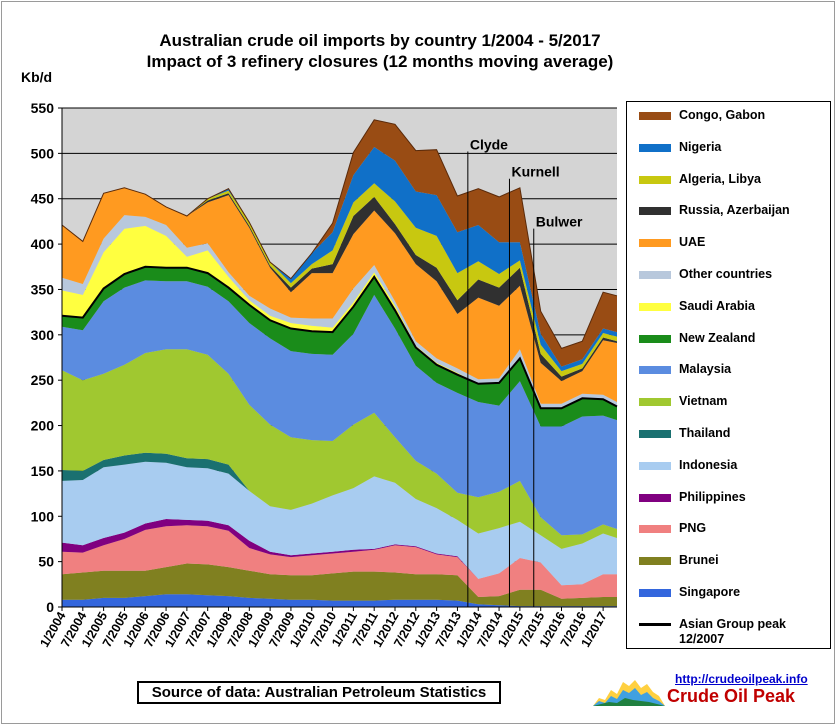 This screenshot has width=838, height=727. I want to click on legend-label: Saudi Arabia, so click(717, 305).